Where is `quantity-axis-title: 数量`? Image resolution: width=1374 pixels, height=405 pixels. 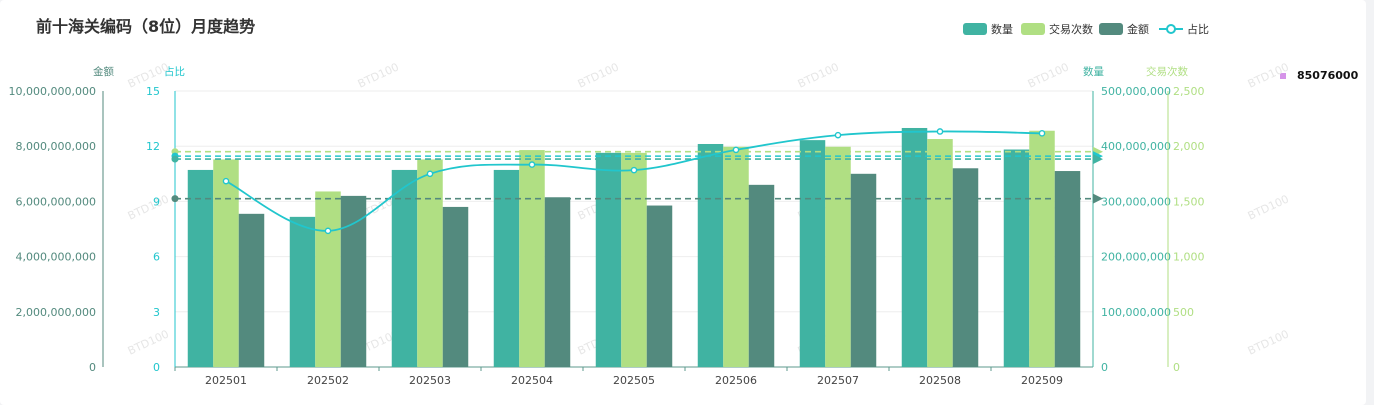 quantity-axis-title: 数量 is located at coordinates (1094, 71).